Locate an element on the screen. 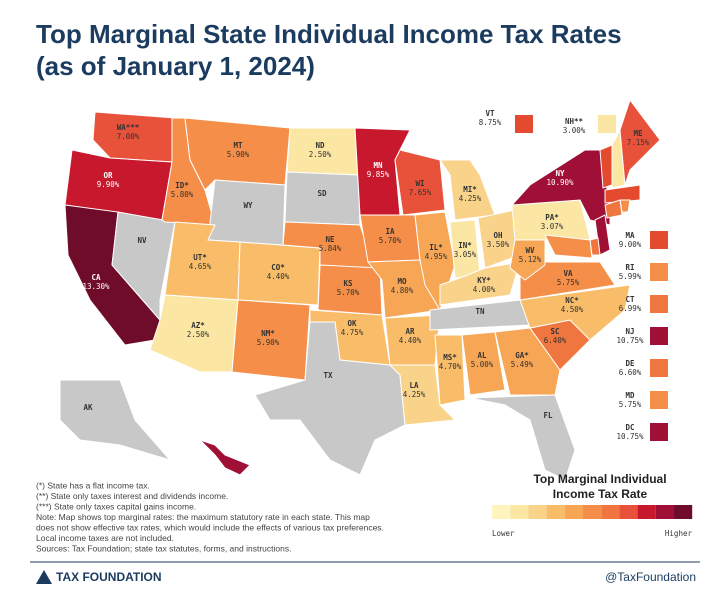  state-abbr: ND is located at coordinates (320, 145).